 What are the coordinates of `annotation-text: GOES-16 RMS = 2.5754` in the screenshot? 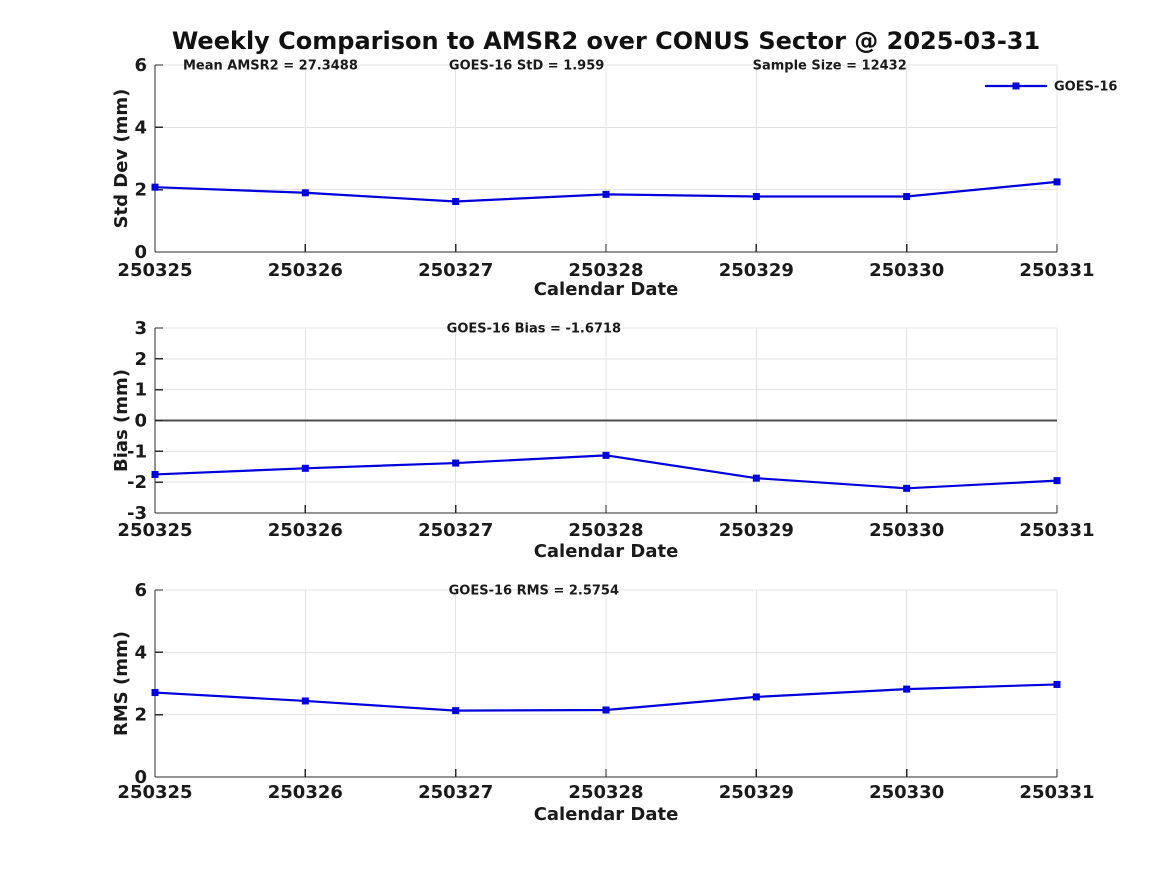 It's located at (534, 591).